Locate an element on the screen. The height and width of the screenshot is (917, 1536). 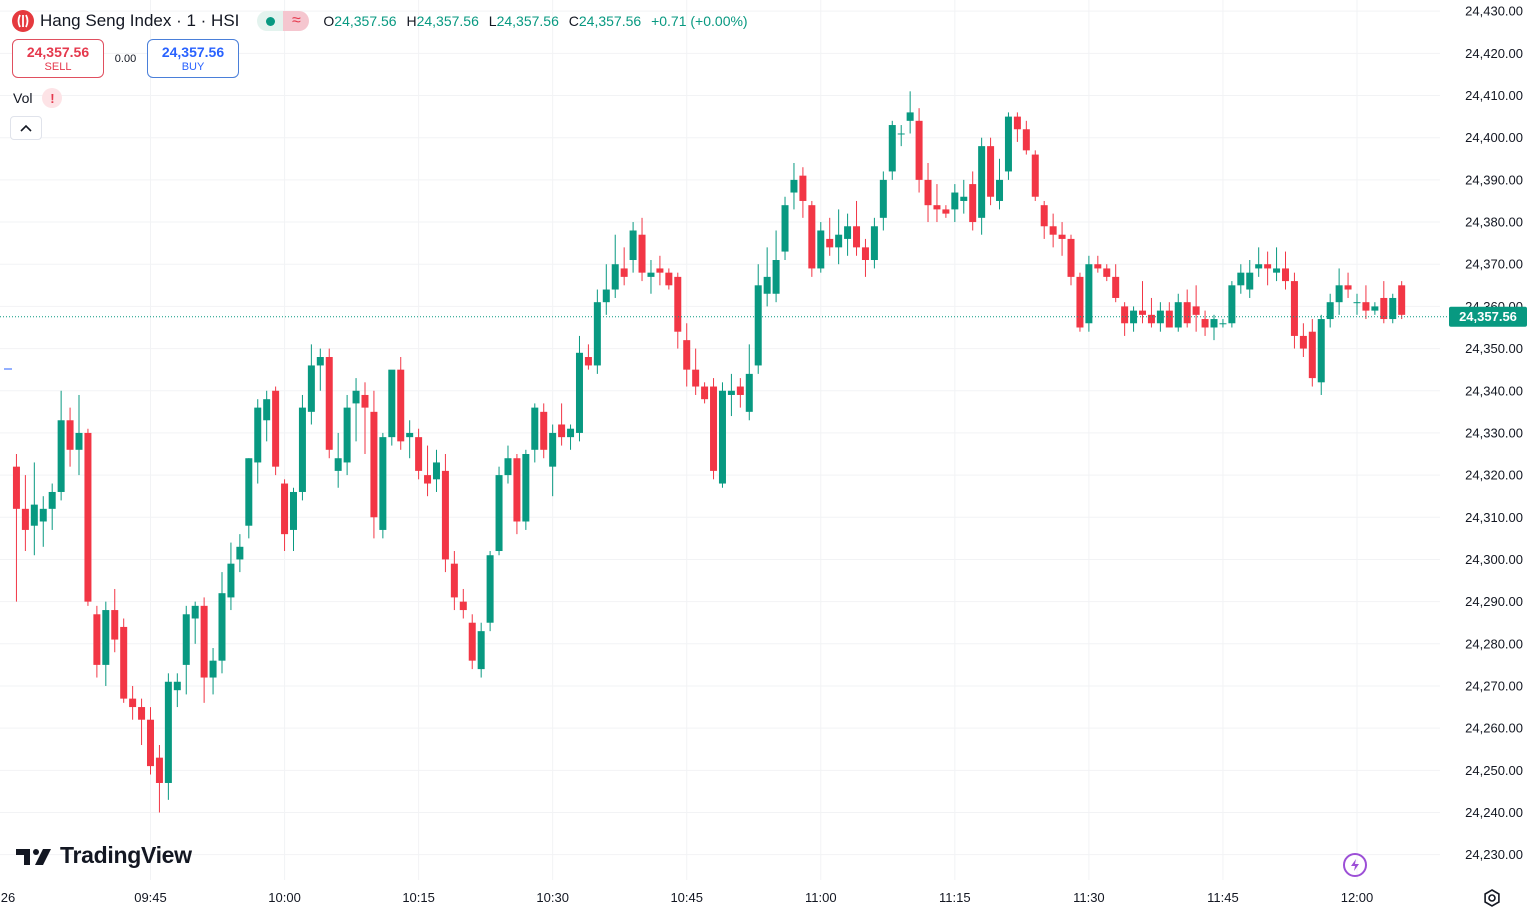
market-open-icon is located at coordinates (270, 21).